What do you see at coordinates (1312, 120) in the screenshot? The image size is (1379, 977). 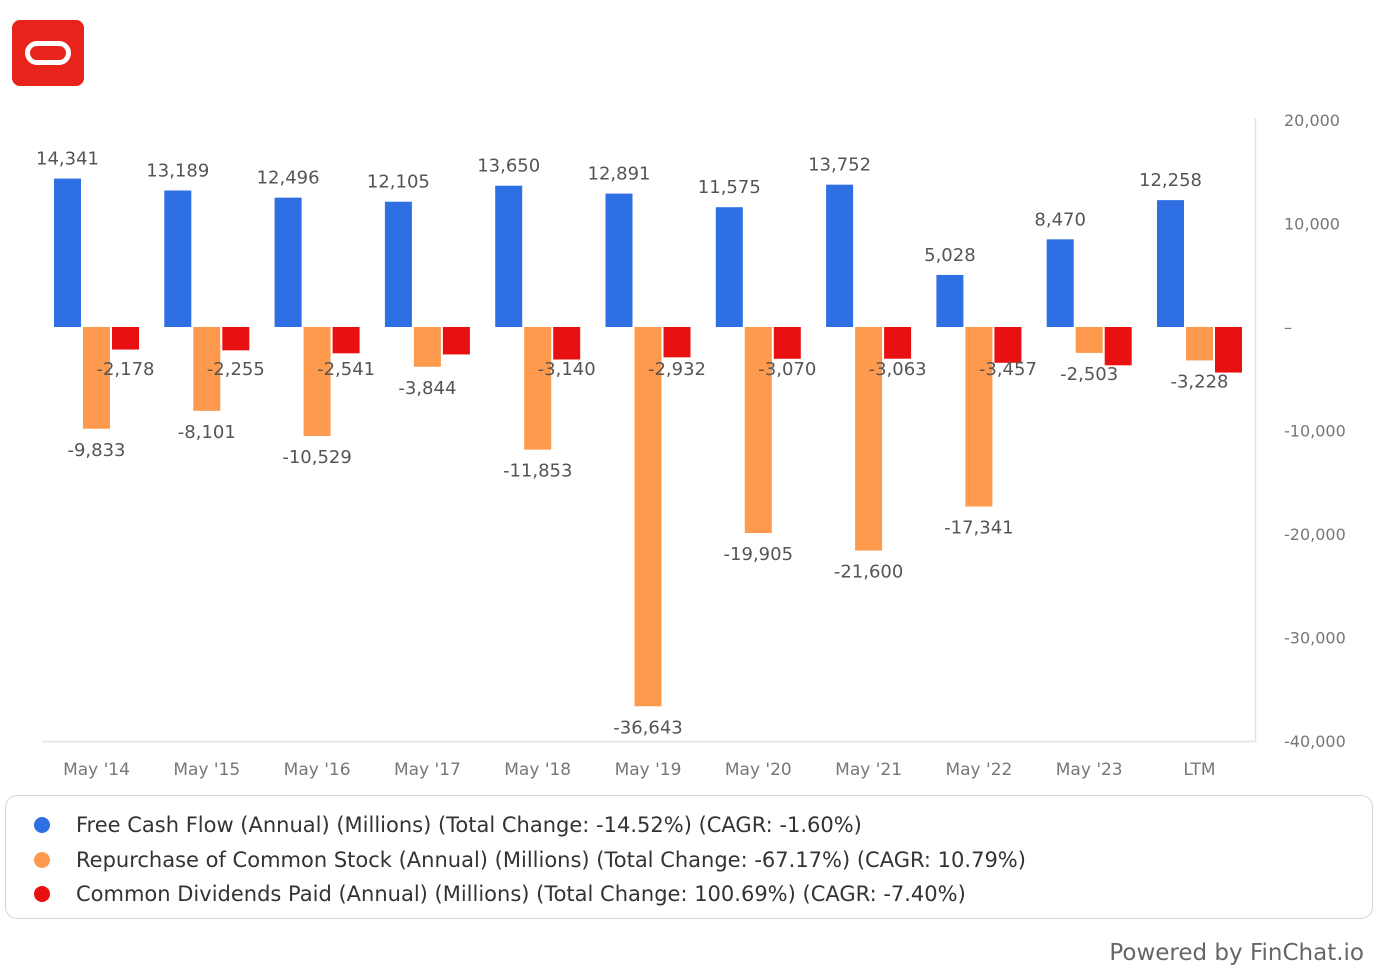 I see `y-tick-label: 20,000` at bounding box center [1312, 120].